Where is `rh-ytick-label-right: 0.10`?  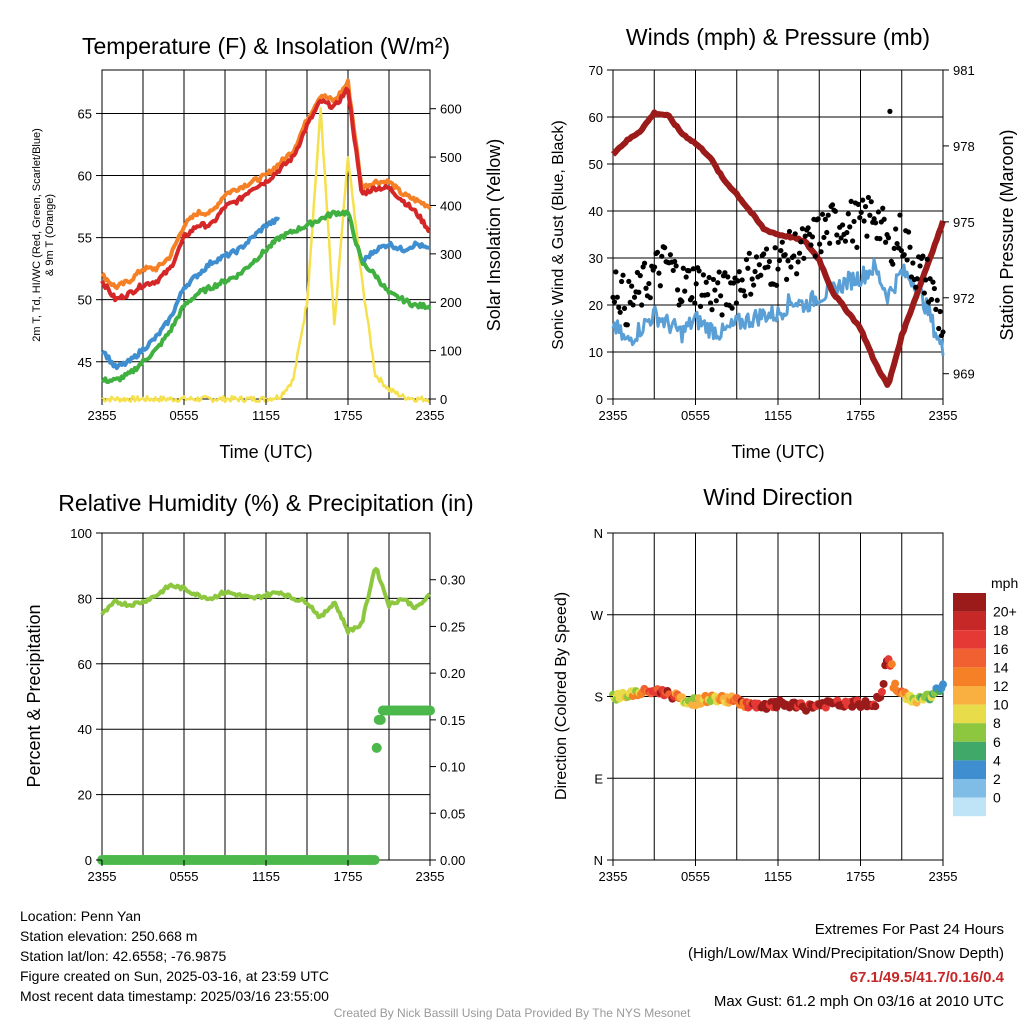 rh-ytick-label-right: 0.10 is located at coordinates (452, 767).